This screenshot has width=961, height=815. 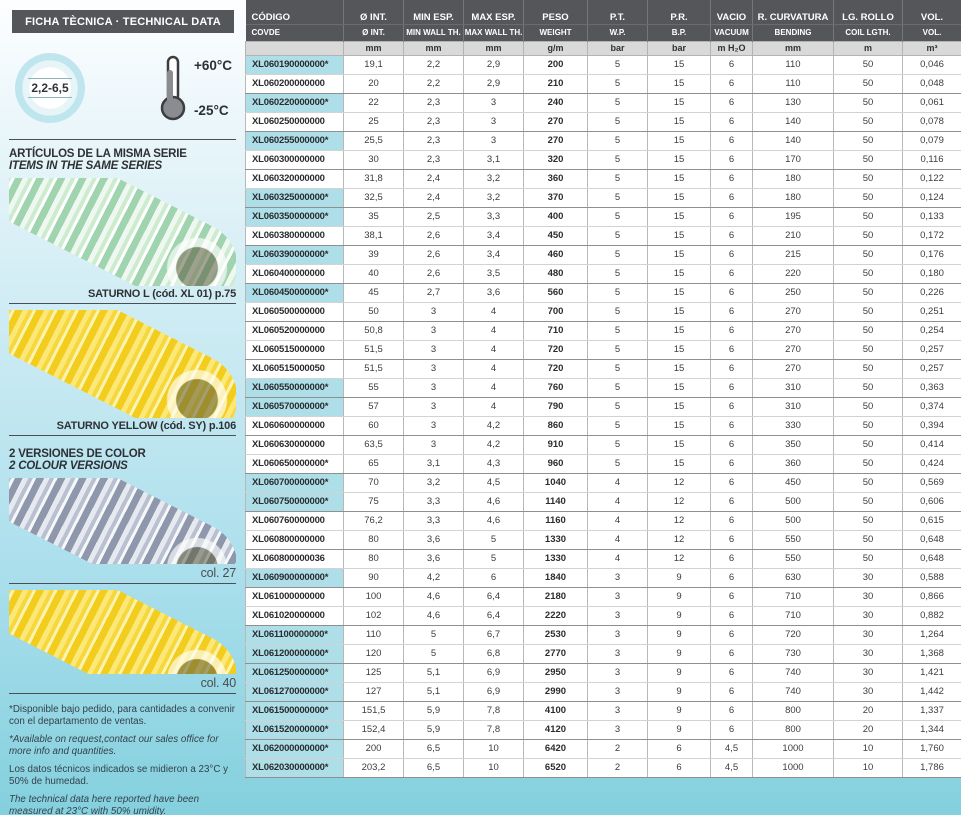 I want to click on value-cell: 240, so click(x=555, y=103).